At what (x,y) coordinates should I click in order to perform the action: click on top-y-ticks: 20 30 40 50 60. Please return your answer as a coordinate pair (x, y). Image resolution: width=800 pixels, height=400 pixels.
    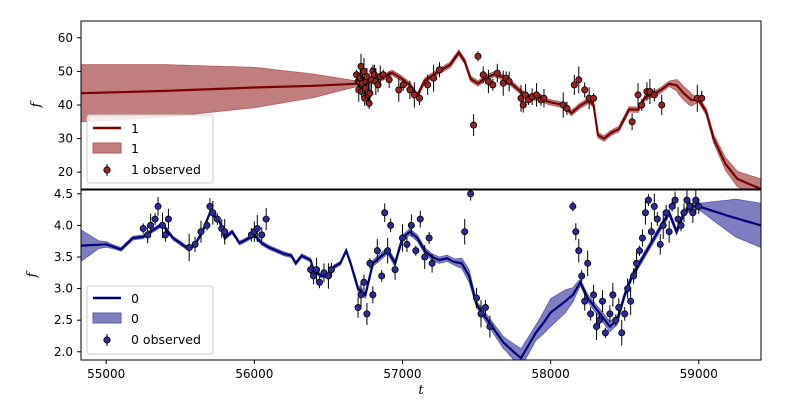
    Looking at the image, I should click on (69, 105).